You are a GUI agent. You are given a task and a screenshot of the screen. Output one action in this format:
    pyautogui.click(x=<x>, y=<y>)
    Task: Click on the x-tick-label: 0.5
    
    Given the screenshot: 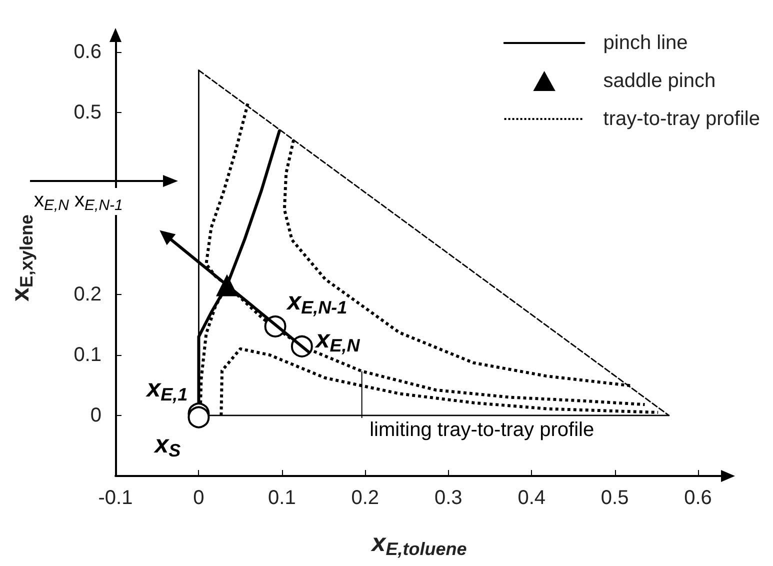 What is the action you would take?
    pyautogui.click(x=614, y=498)
    